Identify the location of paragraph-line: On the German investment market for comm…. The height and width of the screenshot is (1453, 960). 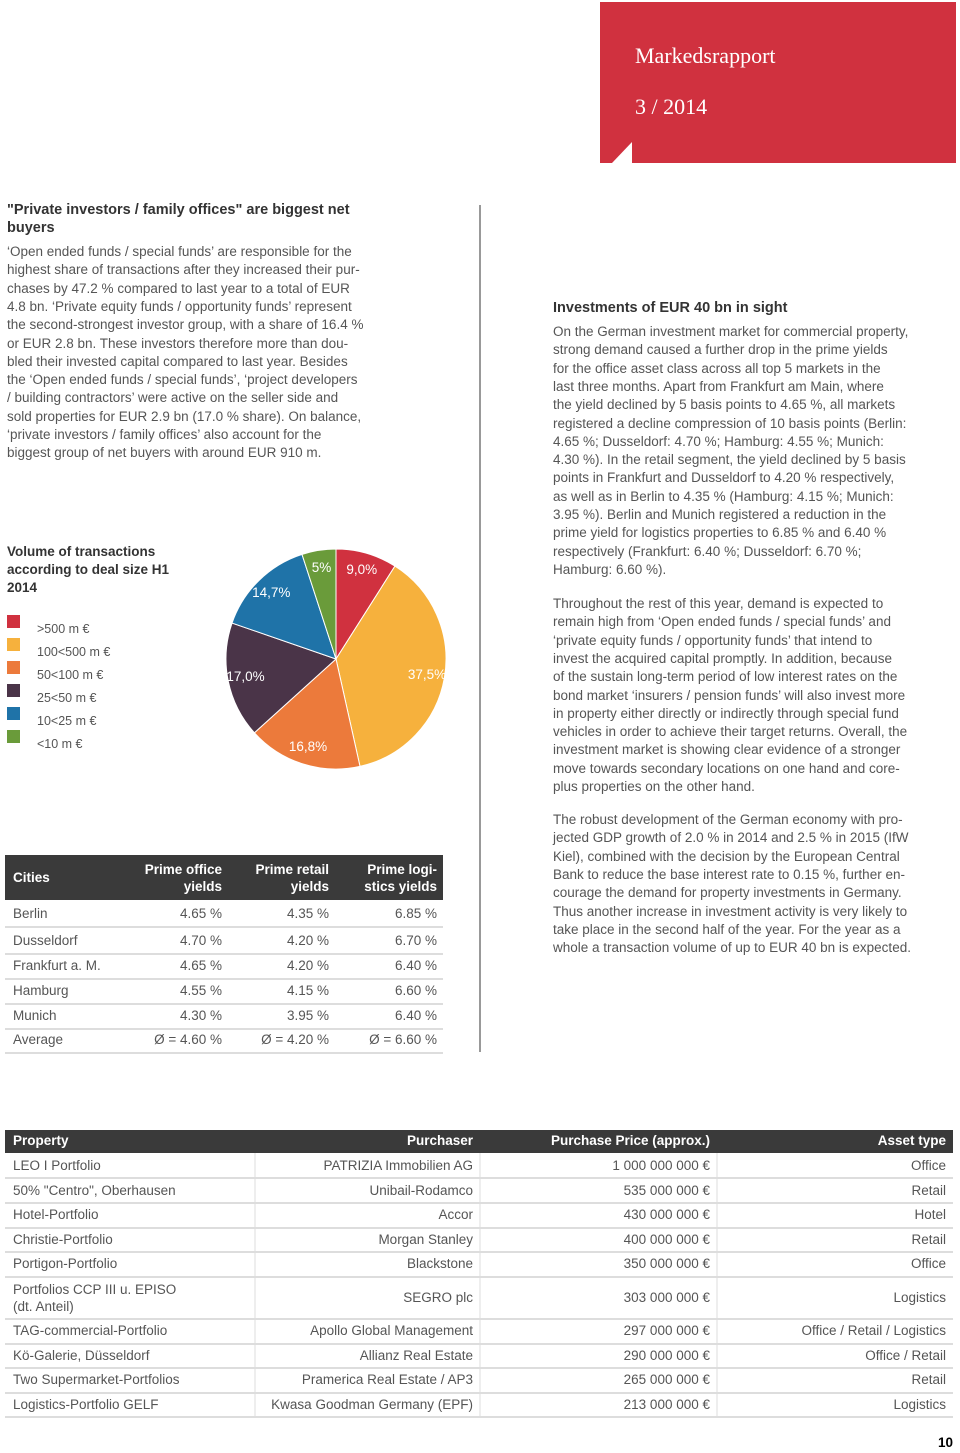
(731, 331).